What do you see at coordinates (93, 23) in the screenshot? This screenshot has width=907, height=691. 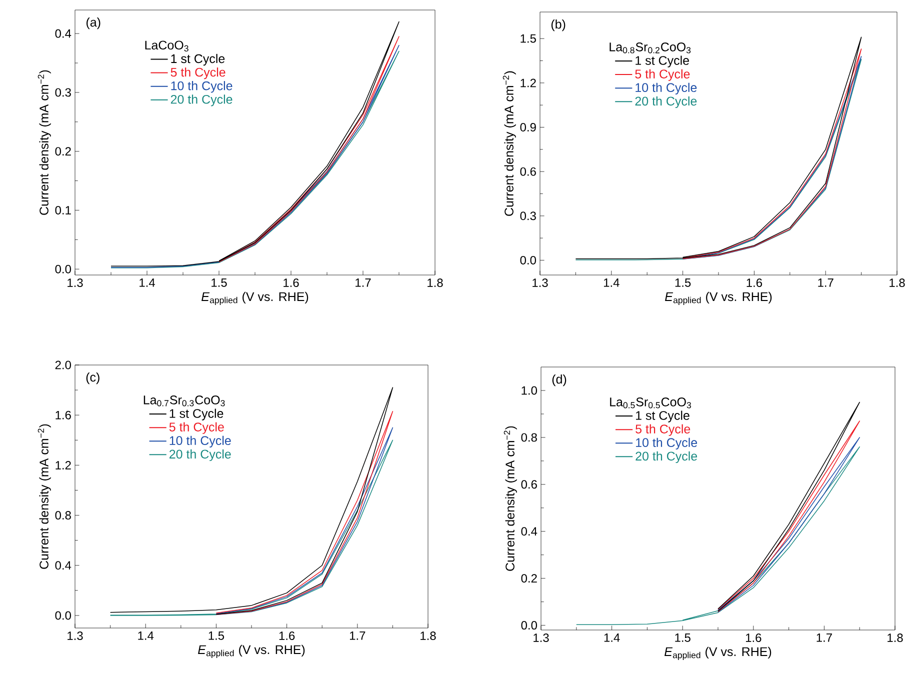 I see `annotation: (a)` at bounding box center [93, 23].